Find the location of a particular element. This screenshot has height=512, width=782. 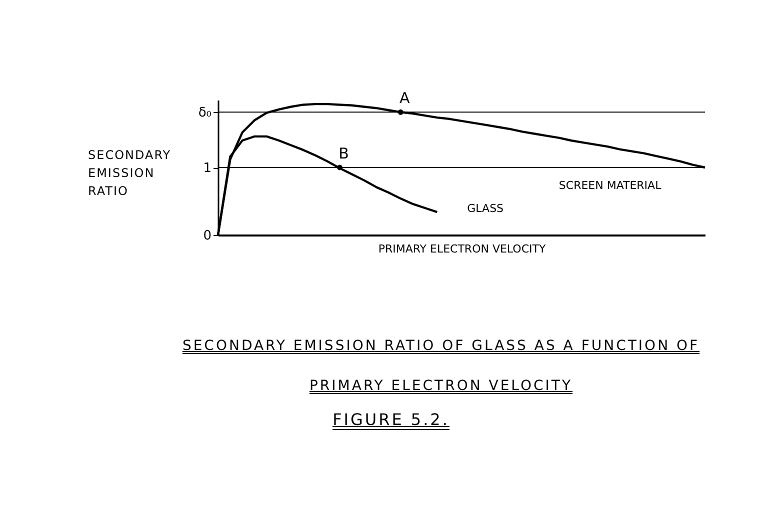

text: FIGURE 5.2. is located at coordinates (391, 419).